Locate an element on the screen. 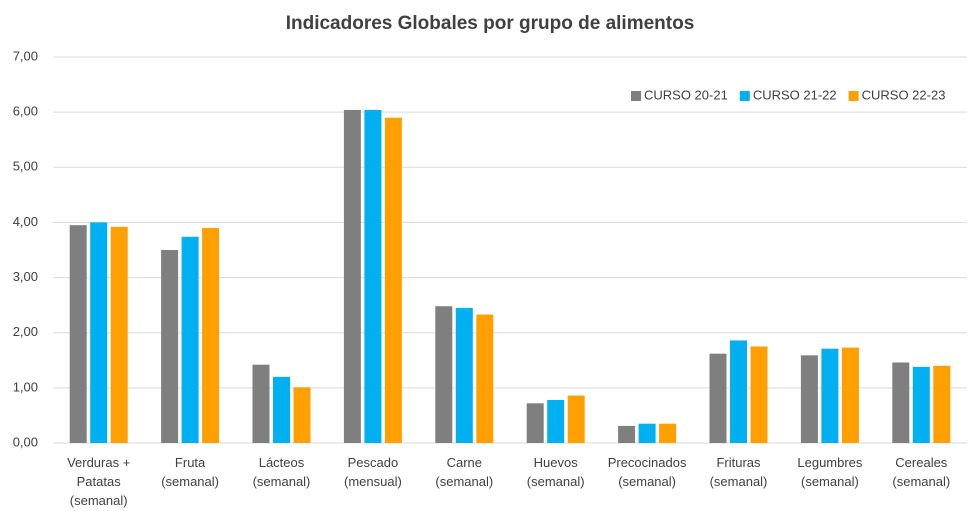 This screenshot has width=970, height=511. x-tick-label: Cereales (semanal) is located at coordinates (921, 472).